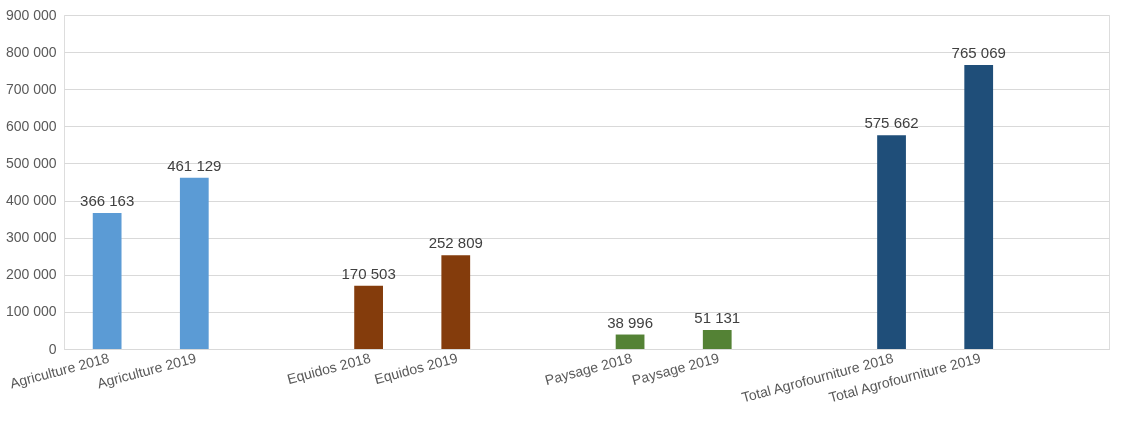 The width and height of the screenshot is (1126, 439). What do you see at coordinates (717, 318) in the screenshot?
I see `data-label: 51 131` at bounding box center [717, 318].